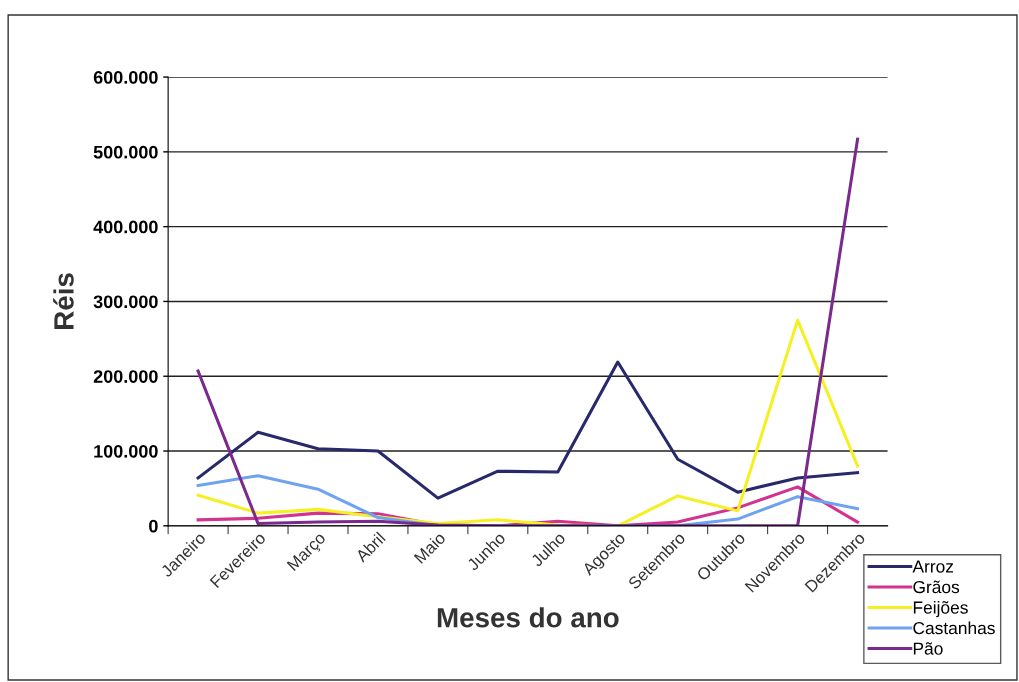  I want to click on y-tick-label: 100.000, so click(126, 451).